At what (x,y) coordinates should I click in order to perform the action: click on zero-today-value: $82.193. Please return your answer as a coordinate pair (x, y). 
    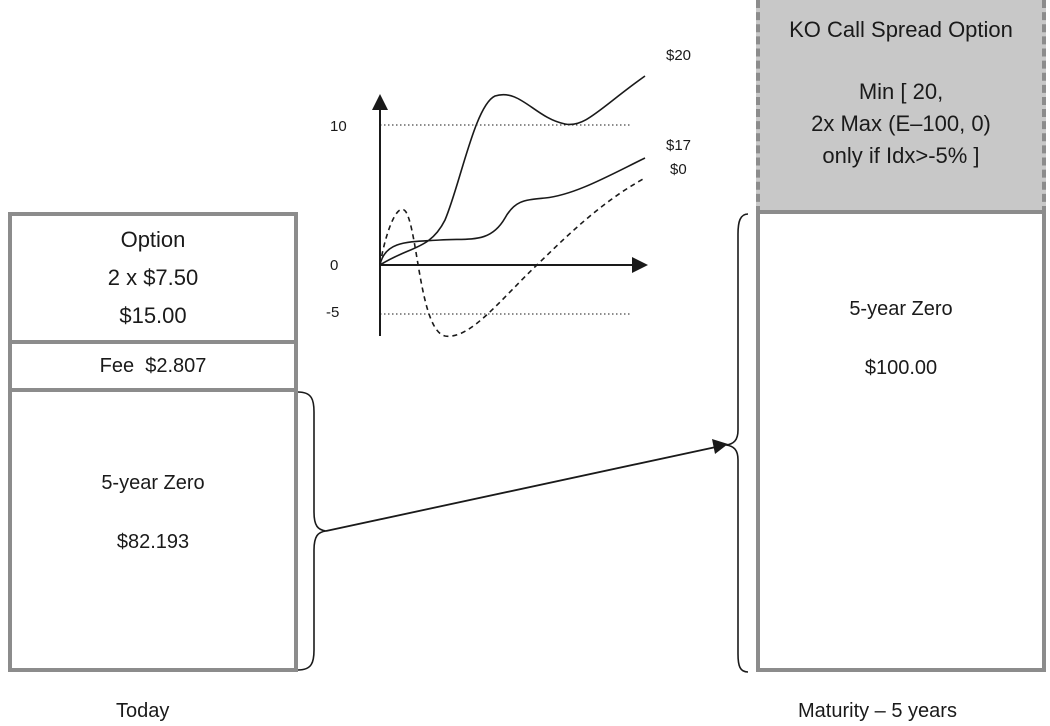
    Looking at the image, I should click on (153, 542).